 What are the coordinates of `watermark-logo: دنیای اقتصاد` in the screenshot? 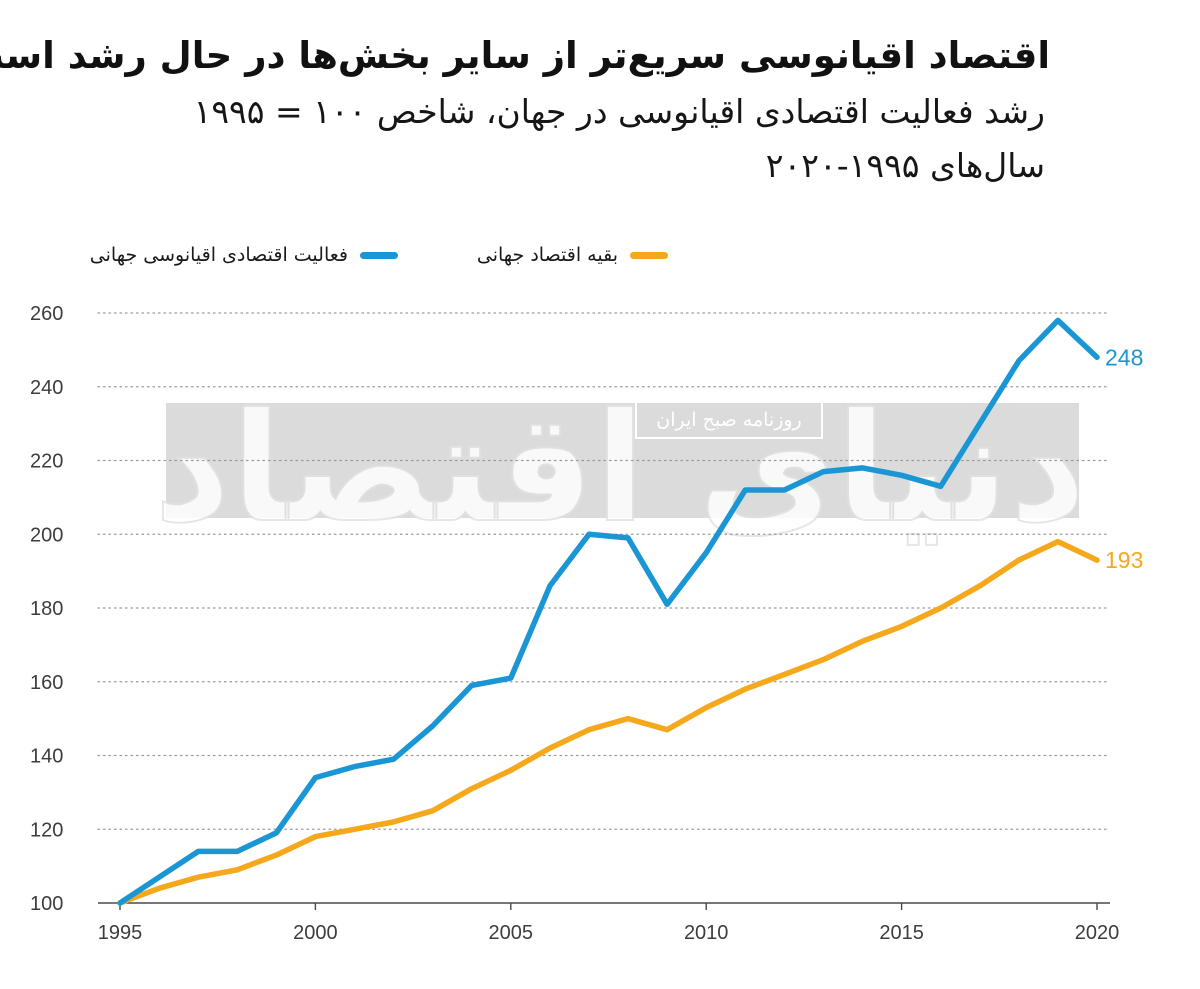 It's located at (620, 469).